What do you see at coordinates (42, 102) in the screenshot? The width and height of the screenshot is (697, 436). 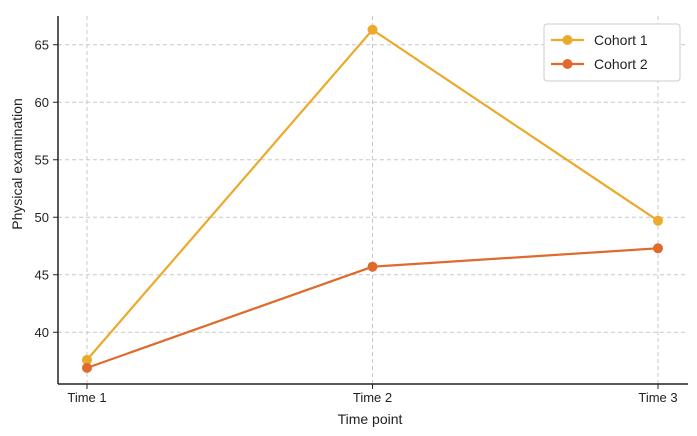 I see `y-tick-label: 60` at bounding box center [42, 102].